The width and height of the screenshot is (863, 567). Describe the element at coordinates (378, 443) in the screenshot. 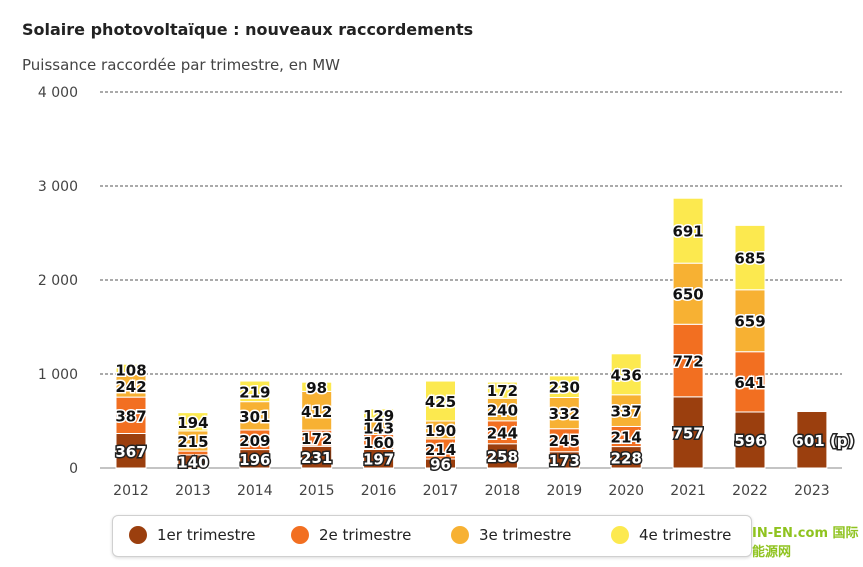

I see `data-label: 160` at that location.